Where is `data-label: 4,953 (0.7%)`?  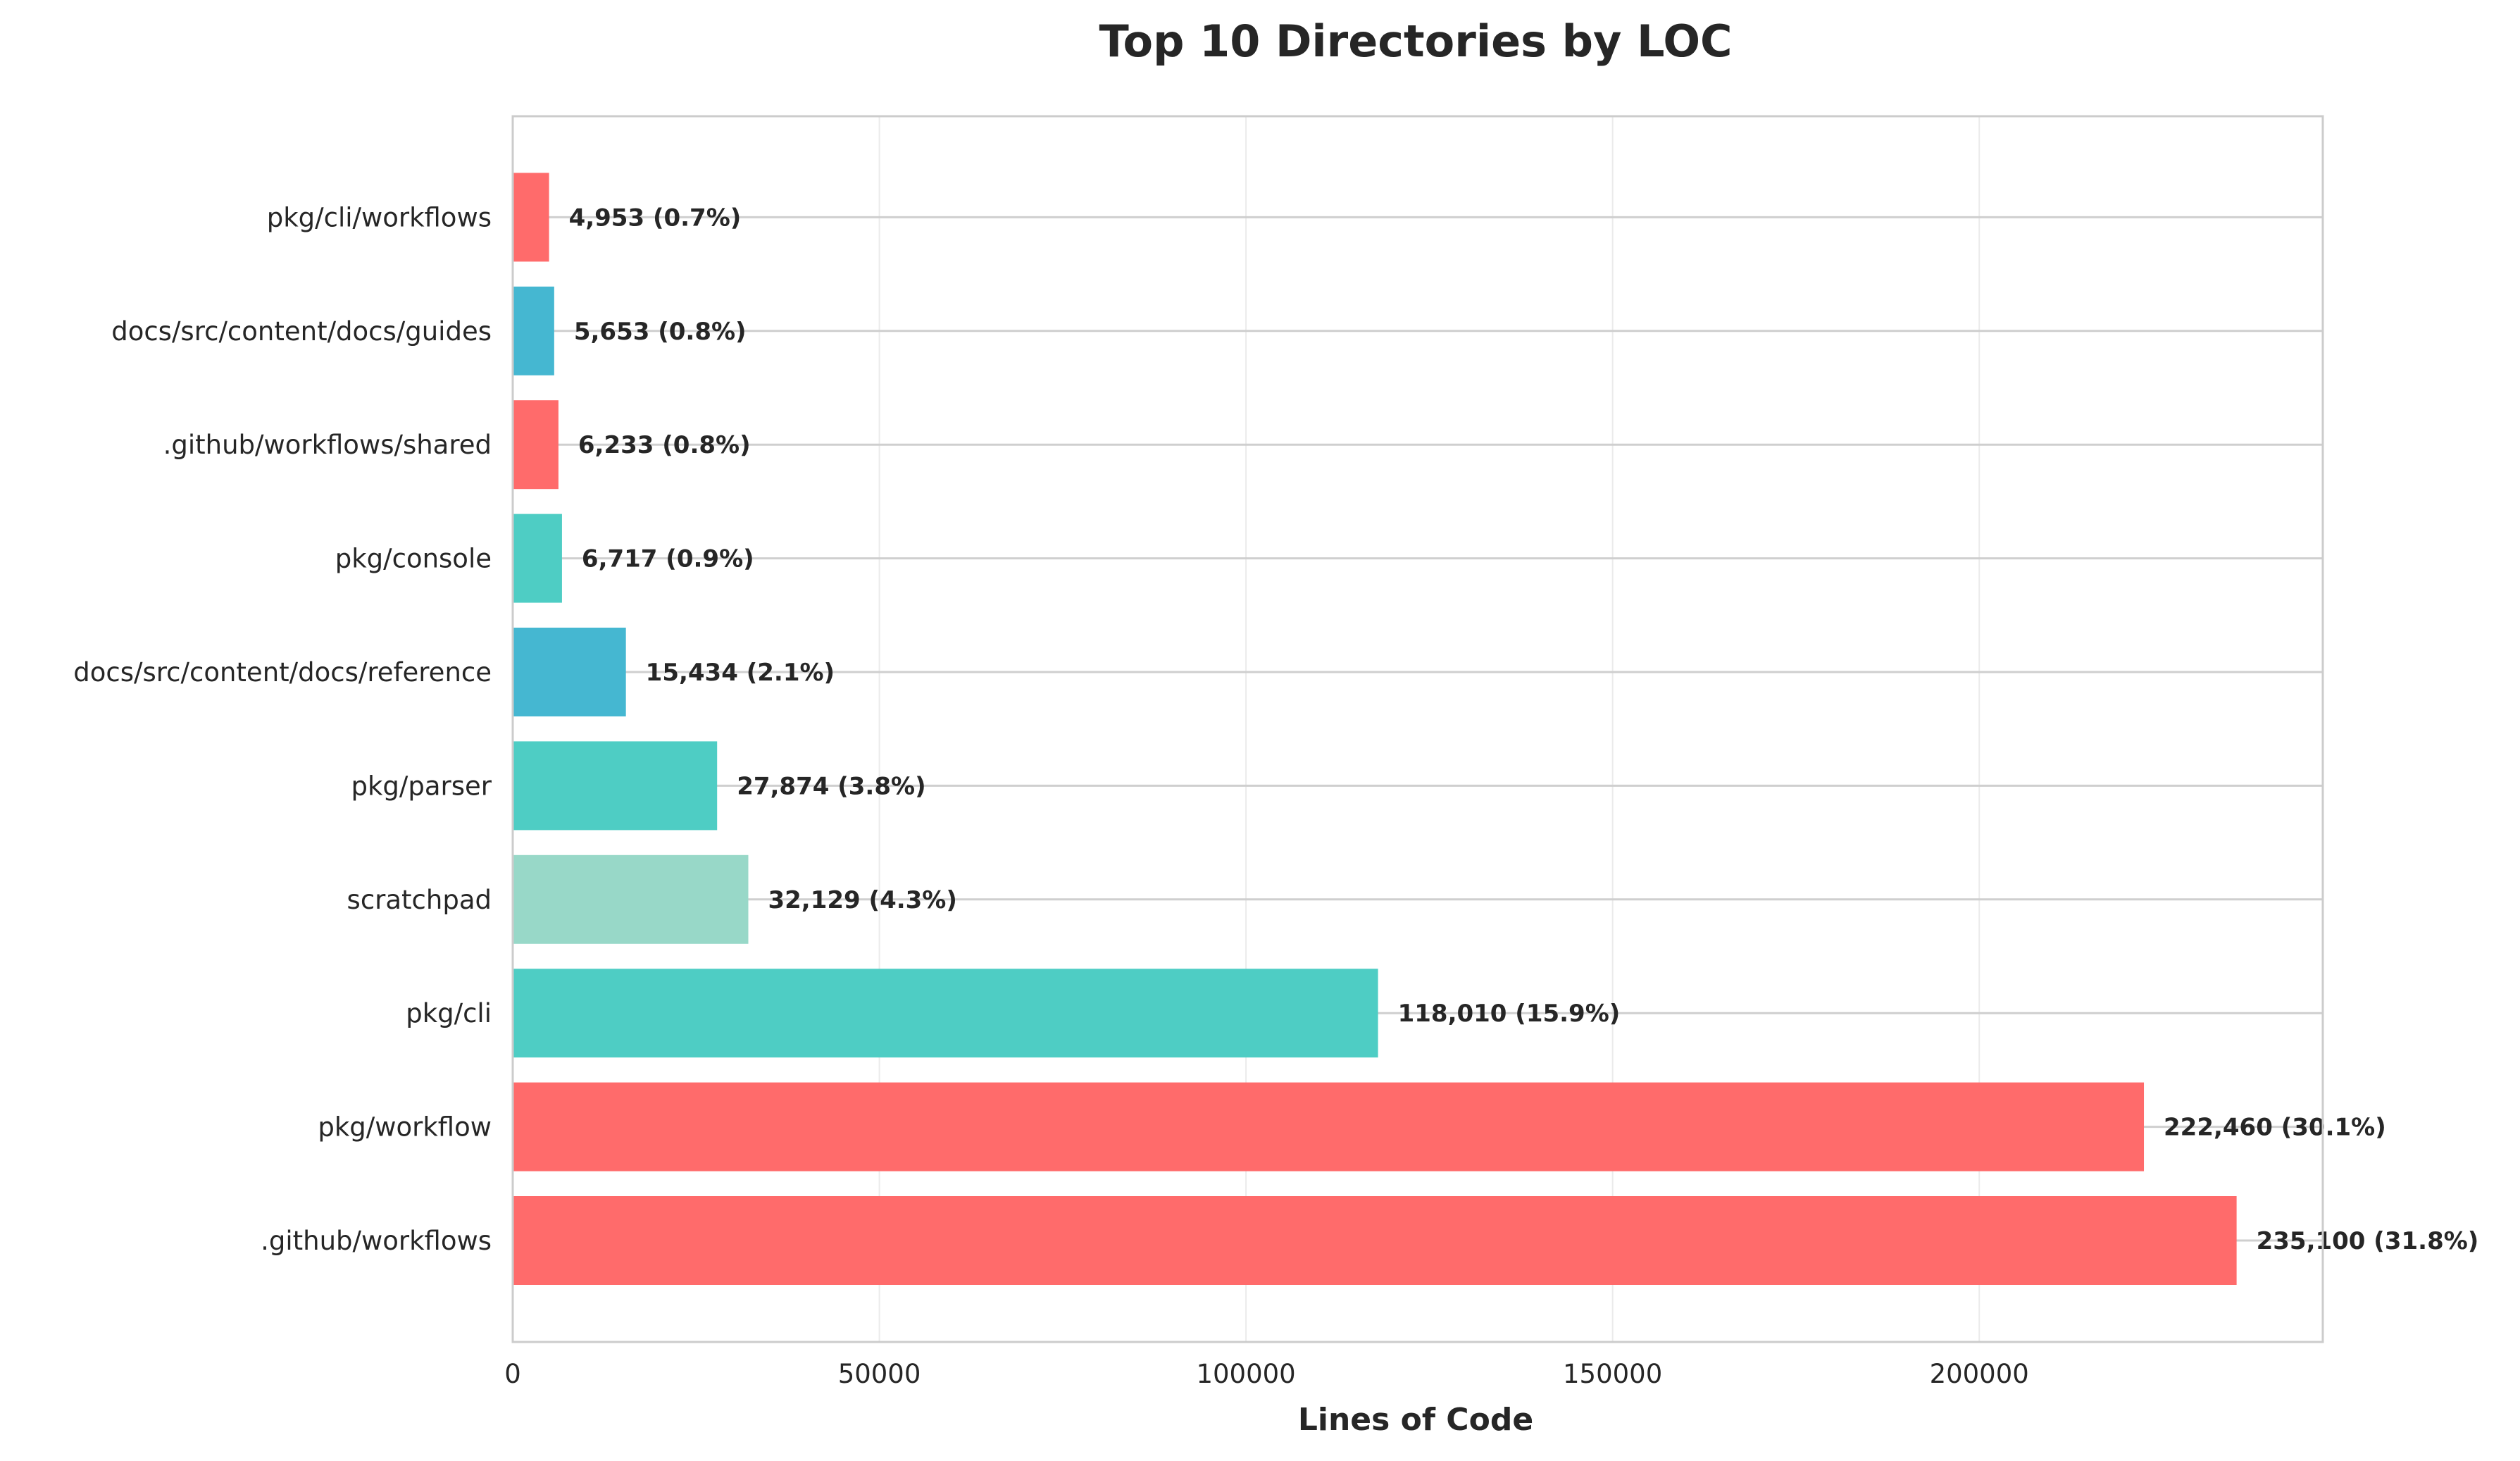 data-label: 4,953 (0.7%) is located at coordinates (656, 218).